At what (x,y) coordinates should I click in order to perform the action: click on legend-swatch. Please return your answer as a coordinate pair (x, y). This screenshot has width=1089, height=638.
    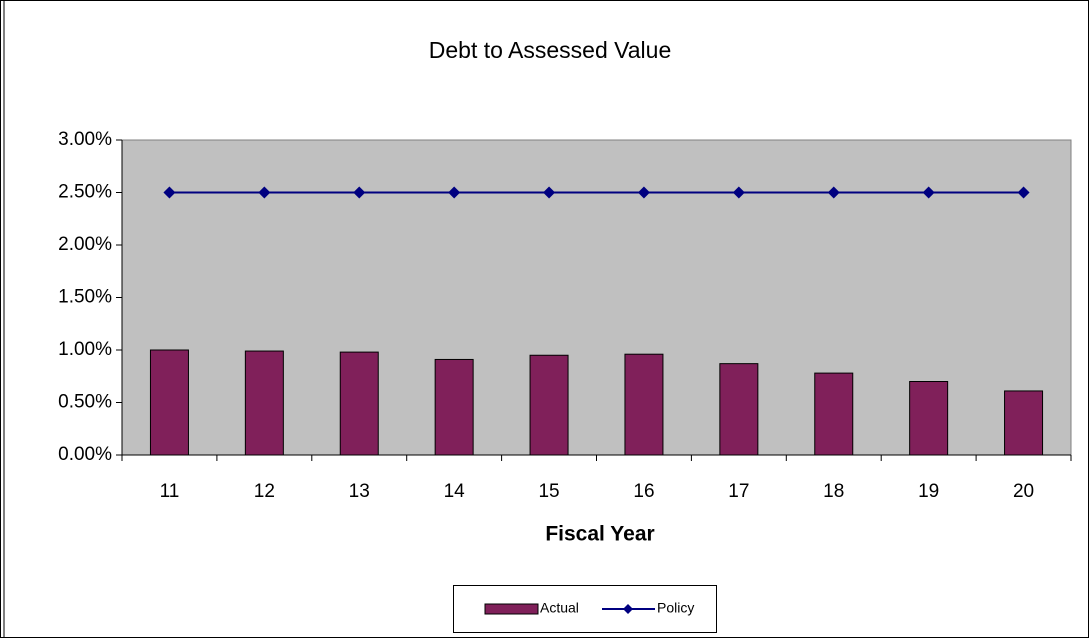
    Looking at the image, I should click on (511, 609).